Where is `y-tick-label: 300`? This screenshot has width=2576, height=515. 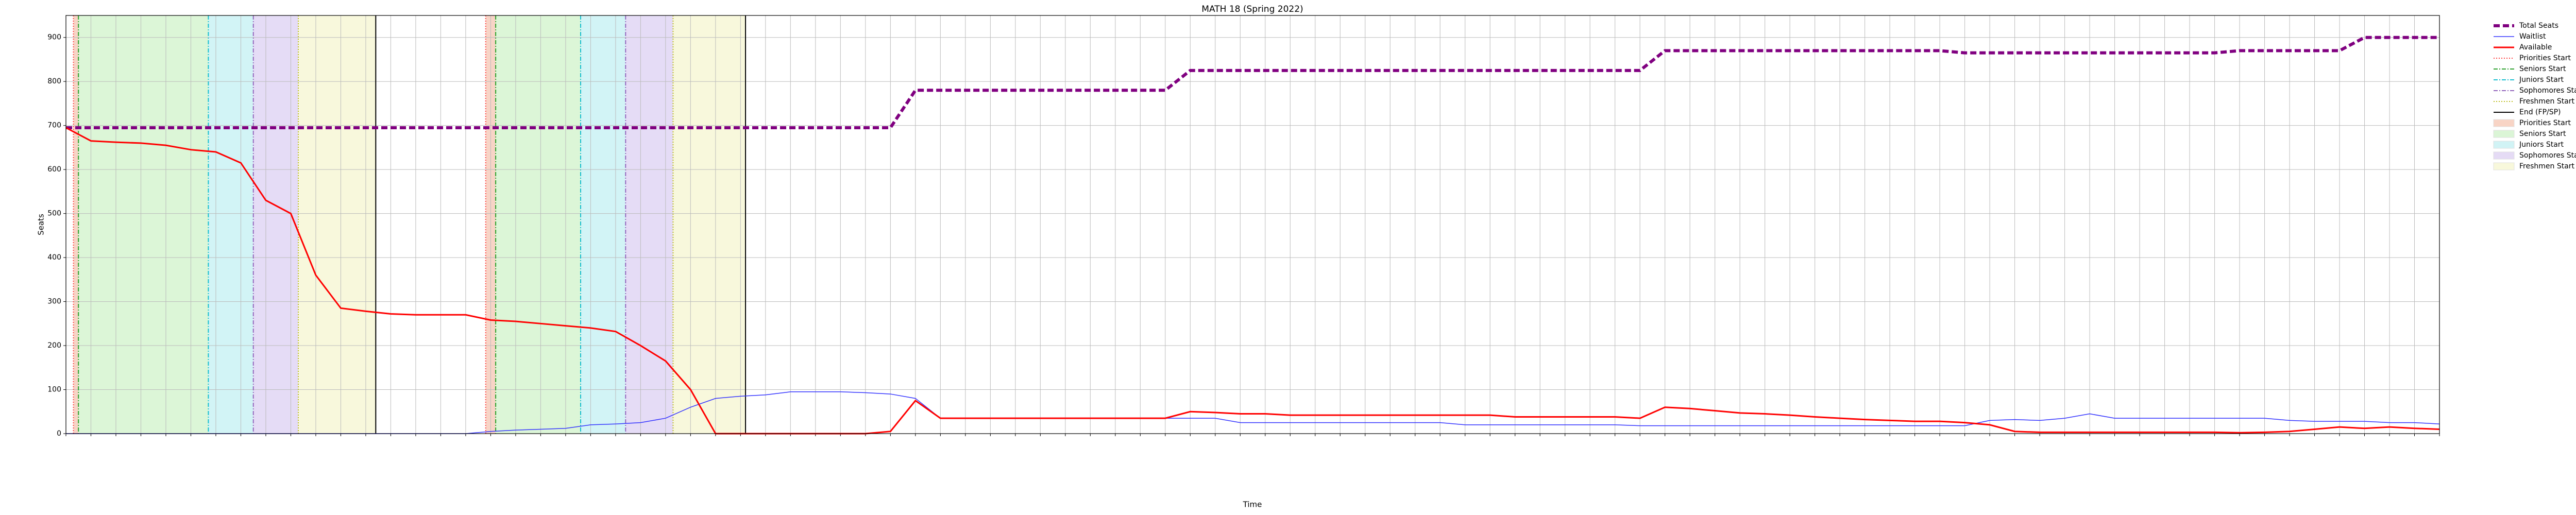 y-tick-label: 300 is located at coordinates (54, 302).